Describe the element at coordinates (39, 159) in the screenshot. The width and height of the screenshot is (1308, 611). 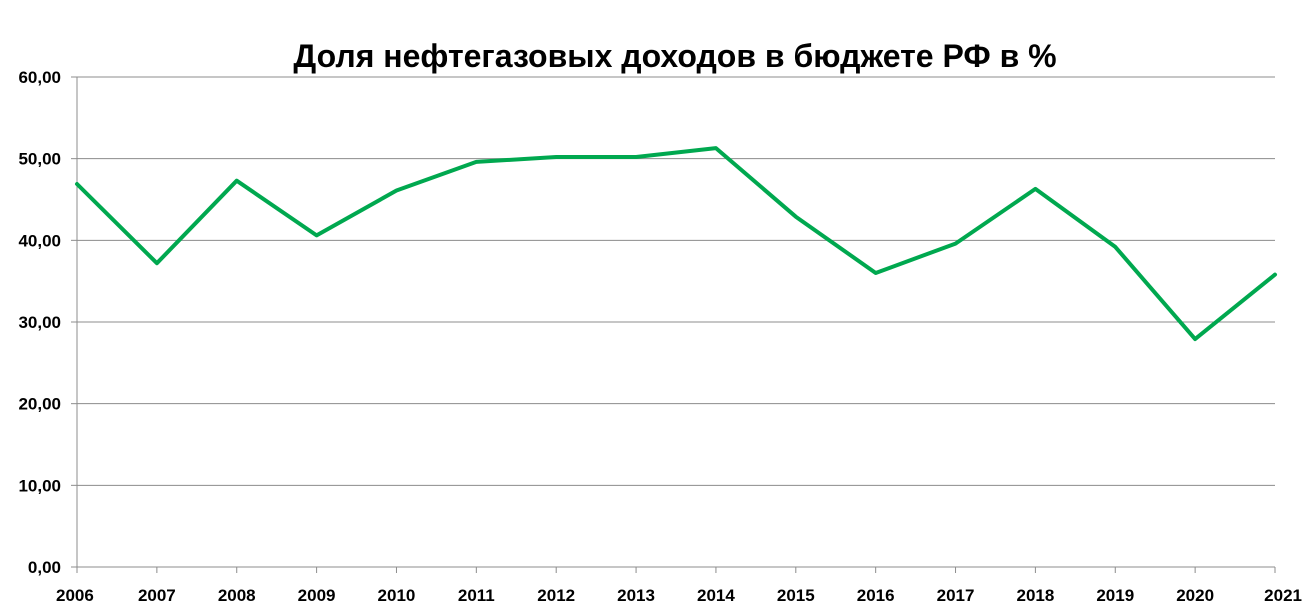
I see `y-tick-label: 50,00` at that location.